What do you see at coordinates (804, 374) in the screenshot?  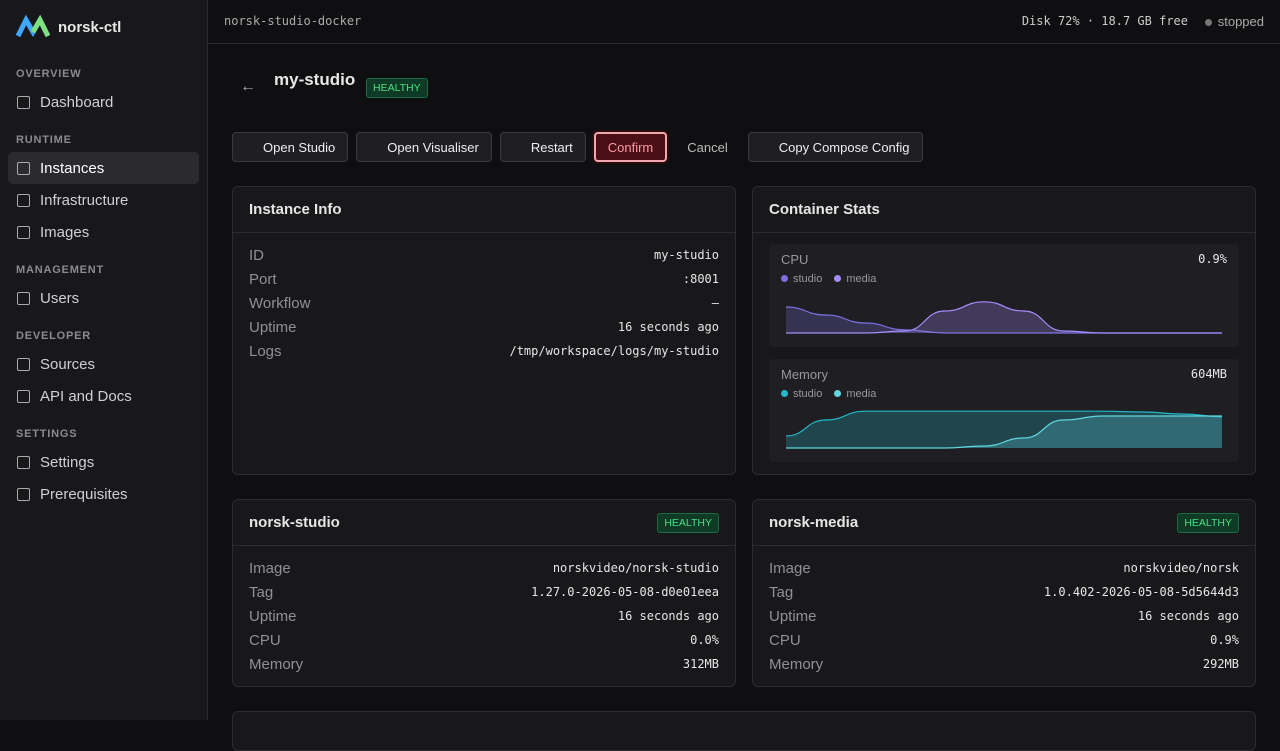 I see `chart-label: Memory` at bounding box center [804, 374].